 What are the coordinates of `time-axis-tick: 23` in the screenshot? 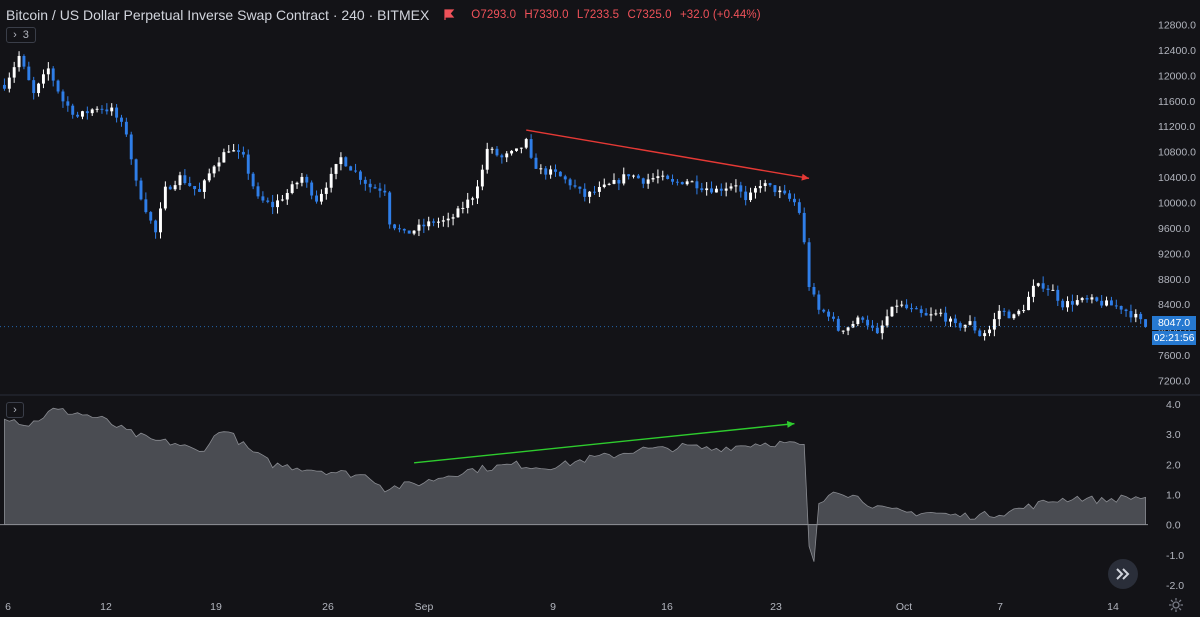 It's located at (776, 607).